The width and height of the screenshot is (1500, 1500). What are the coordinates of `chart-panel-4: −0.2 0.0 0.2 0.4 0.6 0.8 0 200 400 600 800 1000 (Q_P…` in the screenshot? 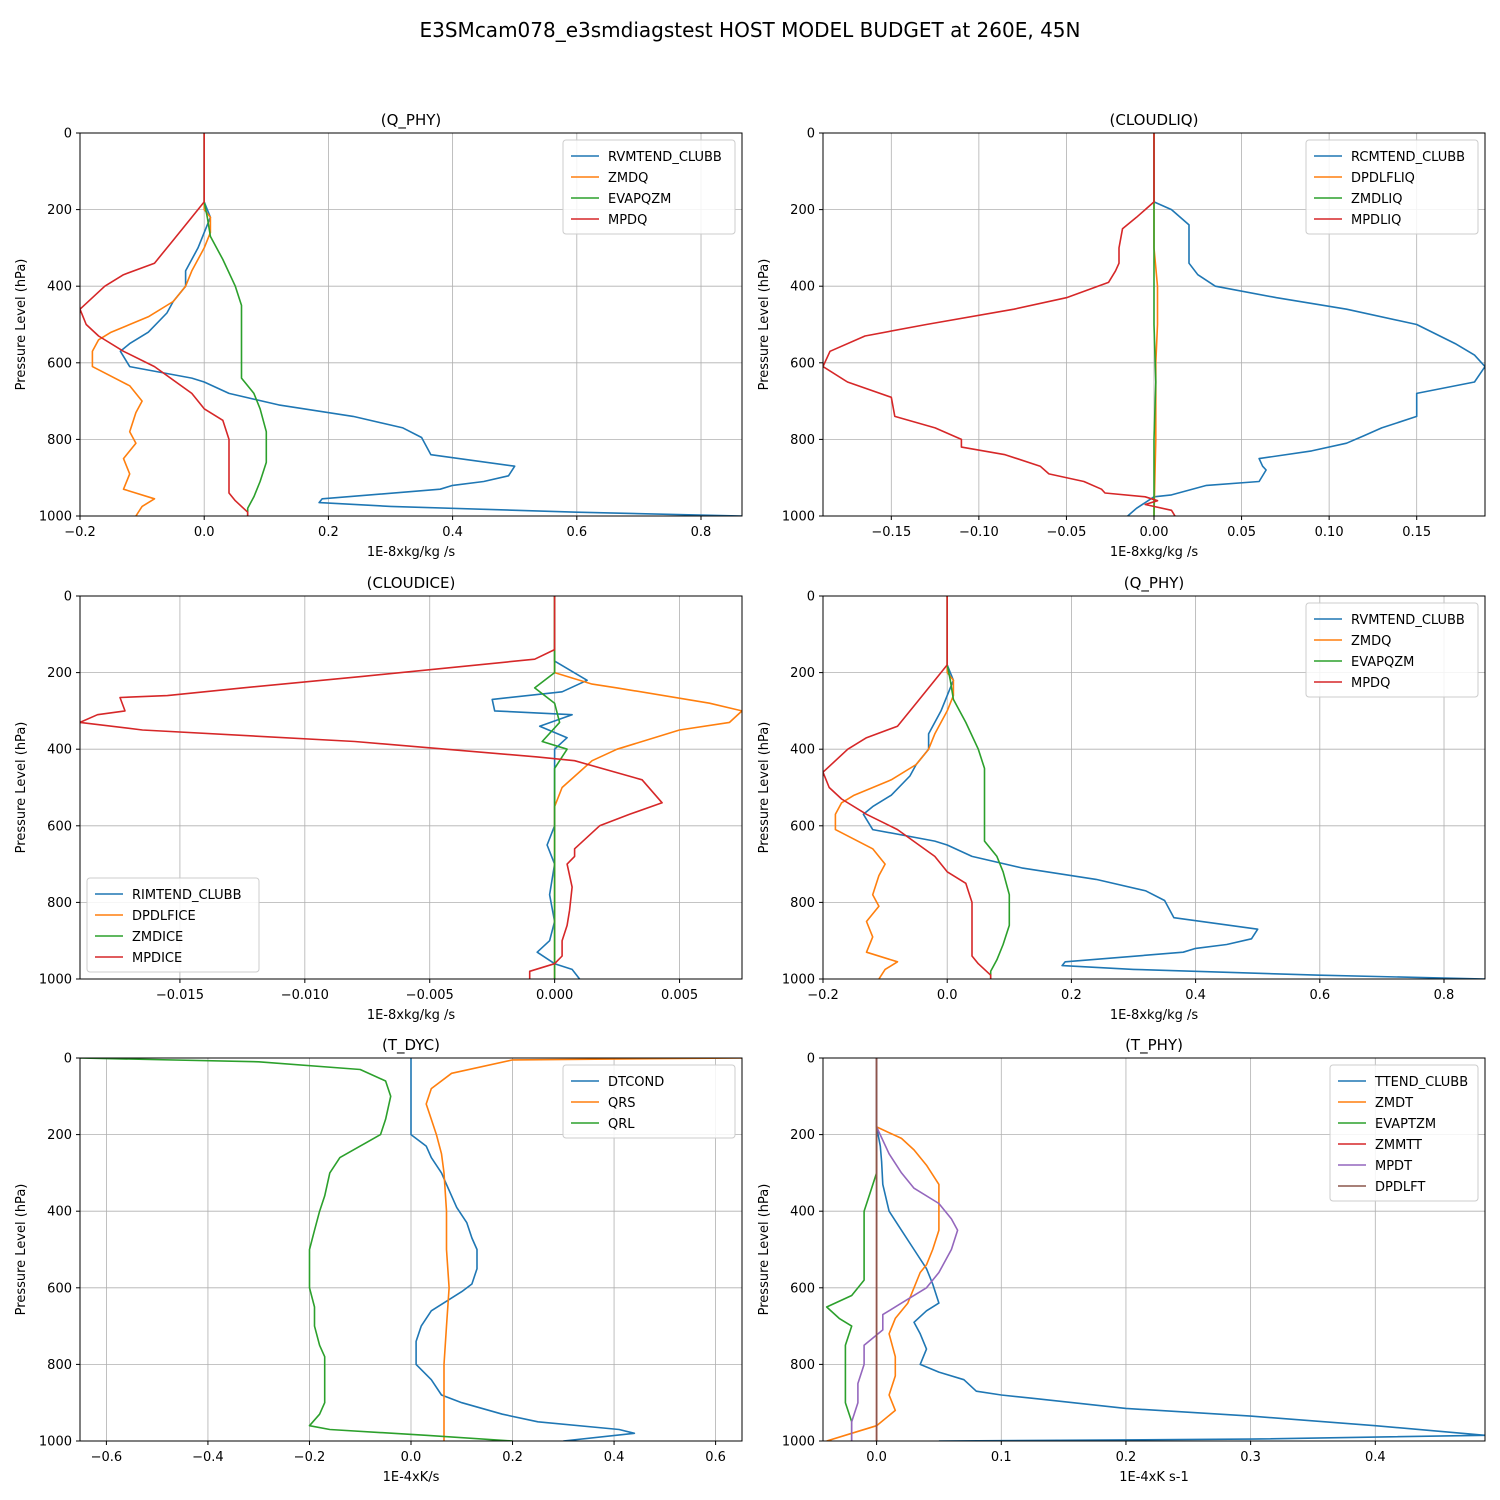 It's located at (1121, 798).